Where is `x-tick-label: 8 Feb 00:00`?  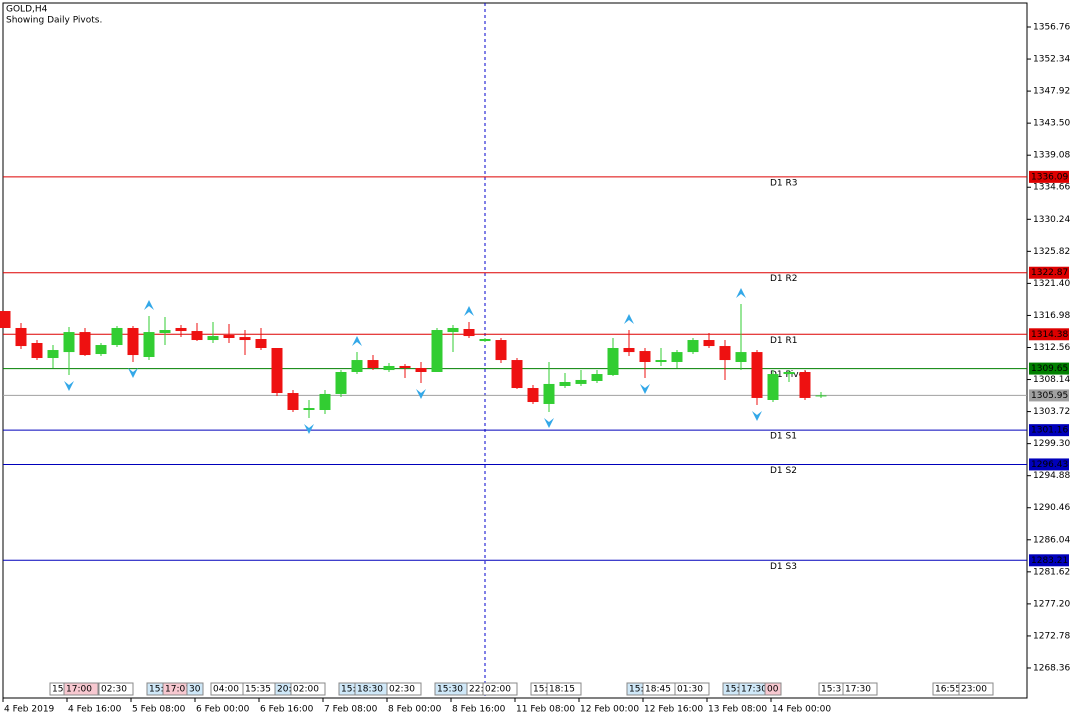
x-tick-label: 8 Feb 00:00 is located at coordinates (415, 710).